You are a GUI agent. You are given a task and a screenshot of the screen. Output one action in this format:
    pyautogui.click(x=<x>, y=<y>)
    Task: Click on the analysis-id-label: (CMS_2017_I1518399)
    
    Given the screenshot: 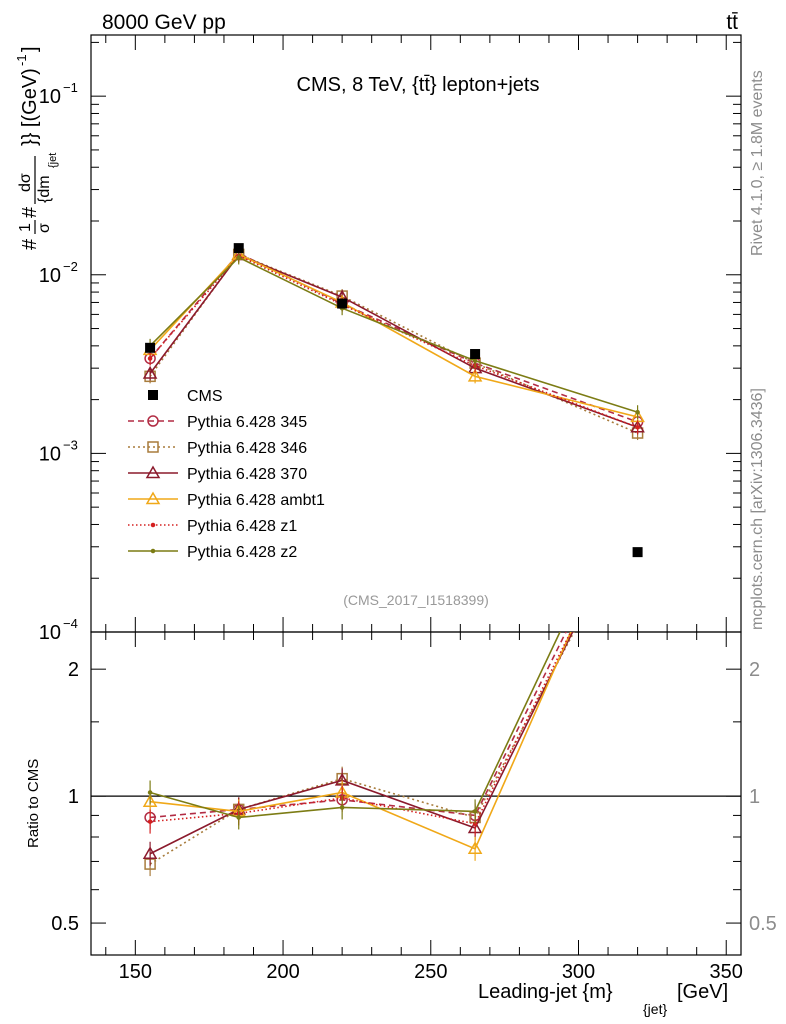 What is the action you would take?
    pyautogui.click(x=416, y=600)
    